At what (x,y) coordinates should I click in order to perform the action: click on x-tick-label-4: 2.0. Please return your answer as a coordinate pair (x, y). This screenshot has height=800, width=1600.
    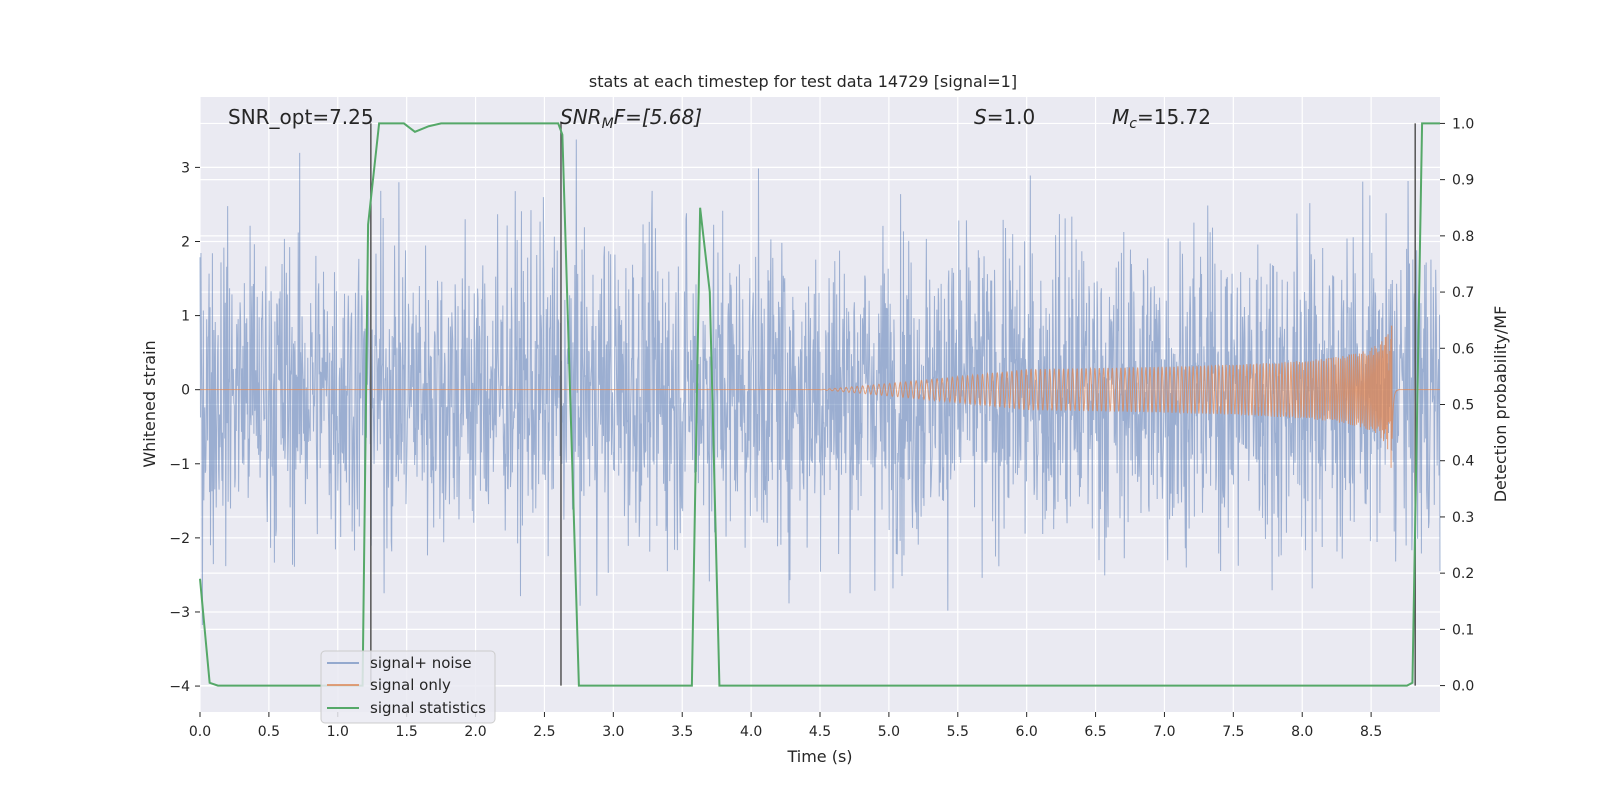
    Looking at the image, I should click on (475, 732).